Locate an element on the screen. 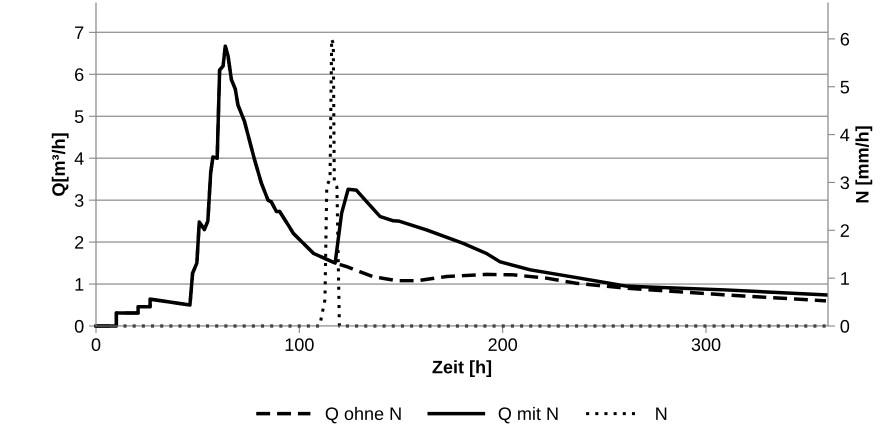 This screenshot has width=886, height=445. y2-tick-label: 3 is located at coordinates (845, 183).